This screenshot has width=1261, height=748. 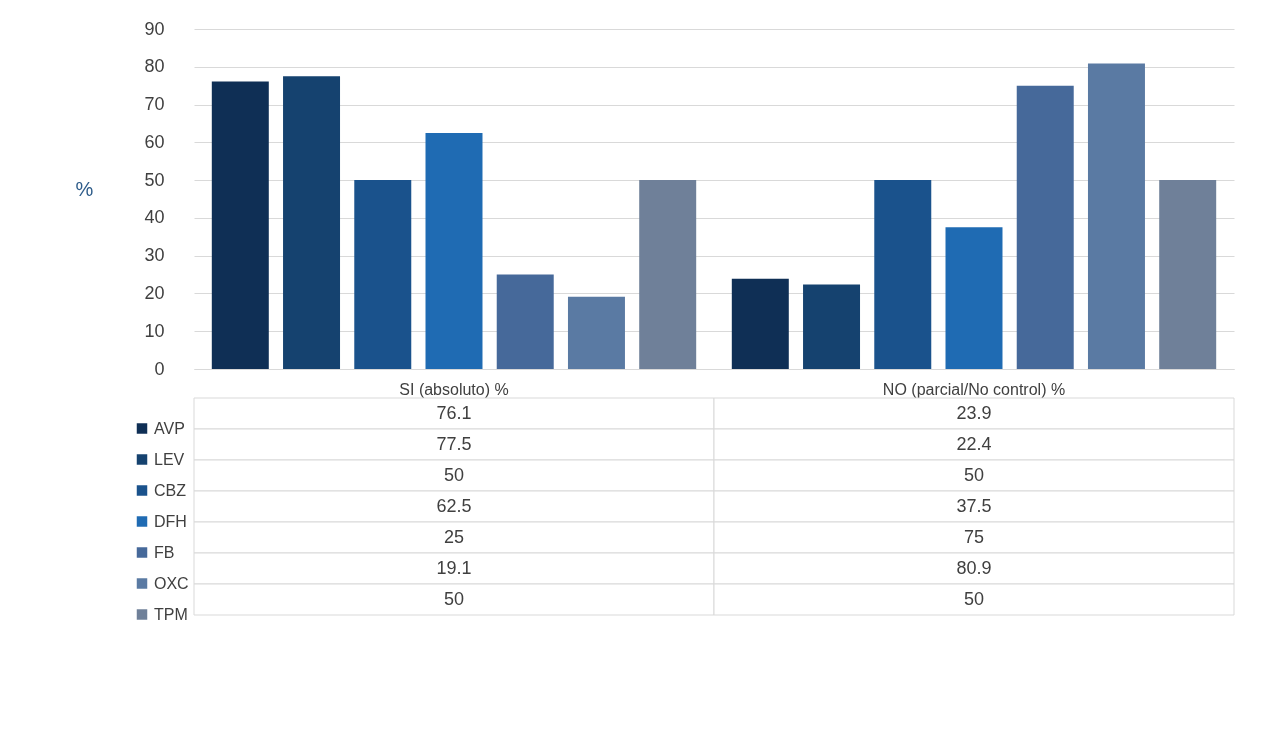 I want to click on data-label: 37.5, so click(x=974, y=505).